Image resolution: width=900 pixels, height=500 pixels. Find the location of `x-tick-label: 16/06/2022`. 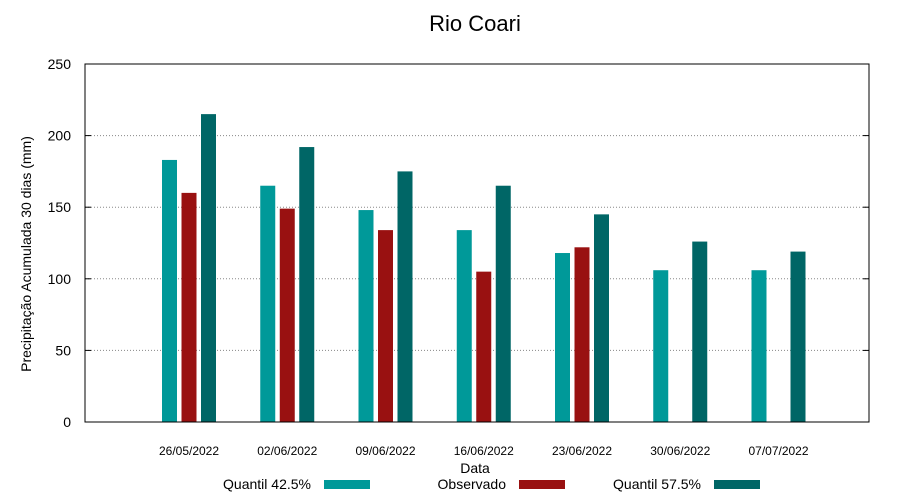

x-tick-label: 16/06/2022 is located at coordinates (484, 451).